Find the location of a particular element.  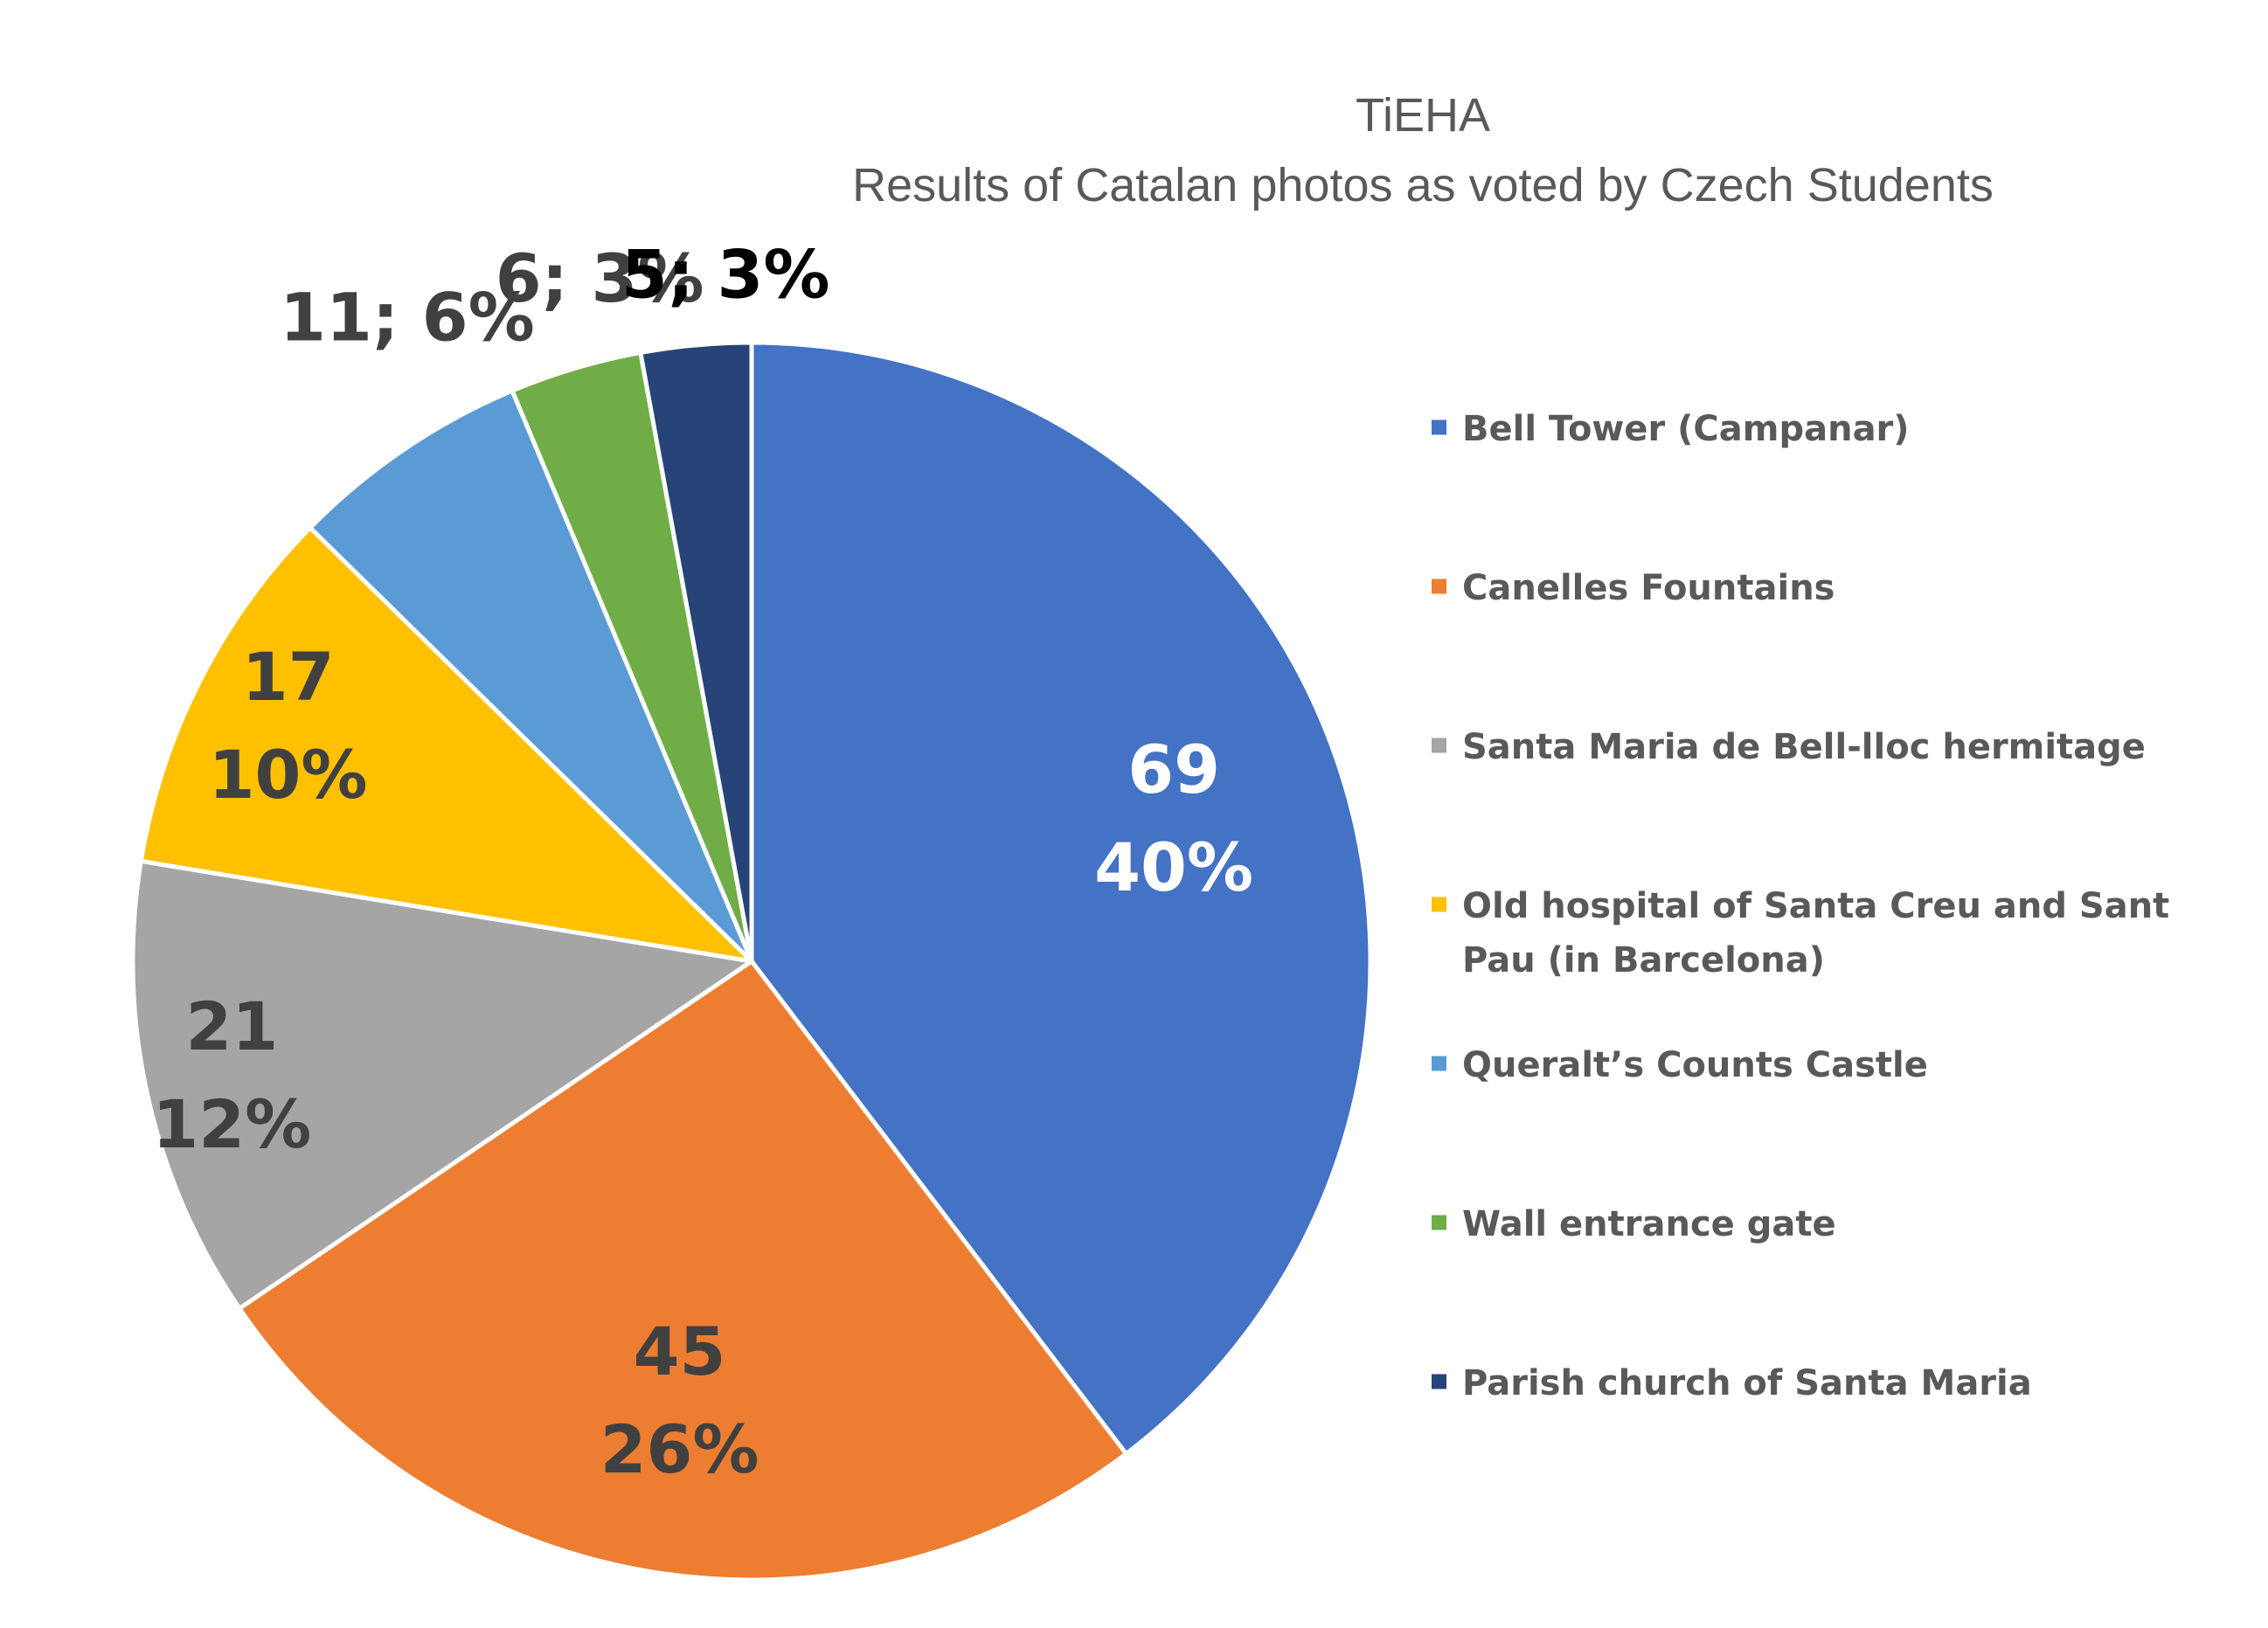

legend-item-santa-maria-de-bell-lloc-hermitage: Santa Maria de Bell-lloc hermitage is located at coordinates (1789, 747).